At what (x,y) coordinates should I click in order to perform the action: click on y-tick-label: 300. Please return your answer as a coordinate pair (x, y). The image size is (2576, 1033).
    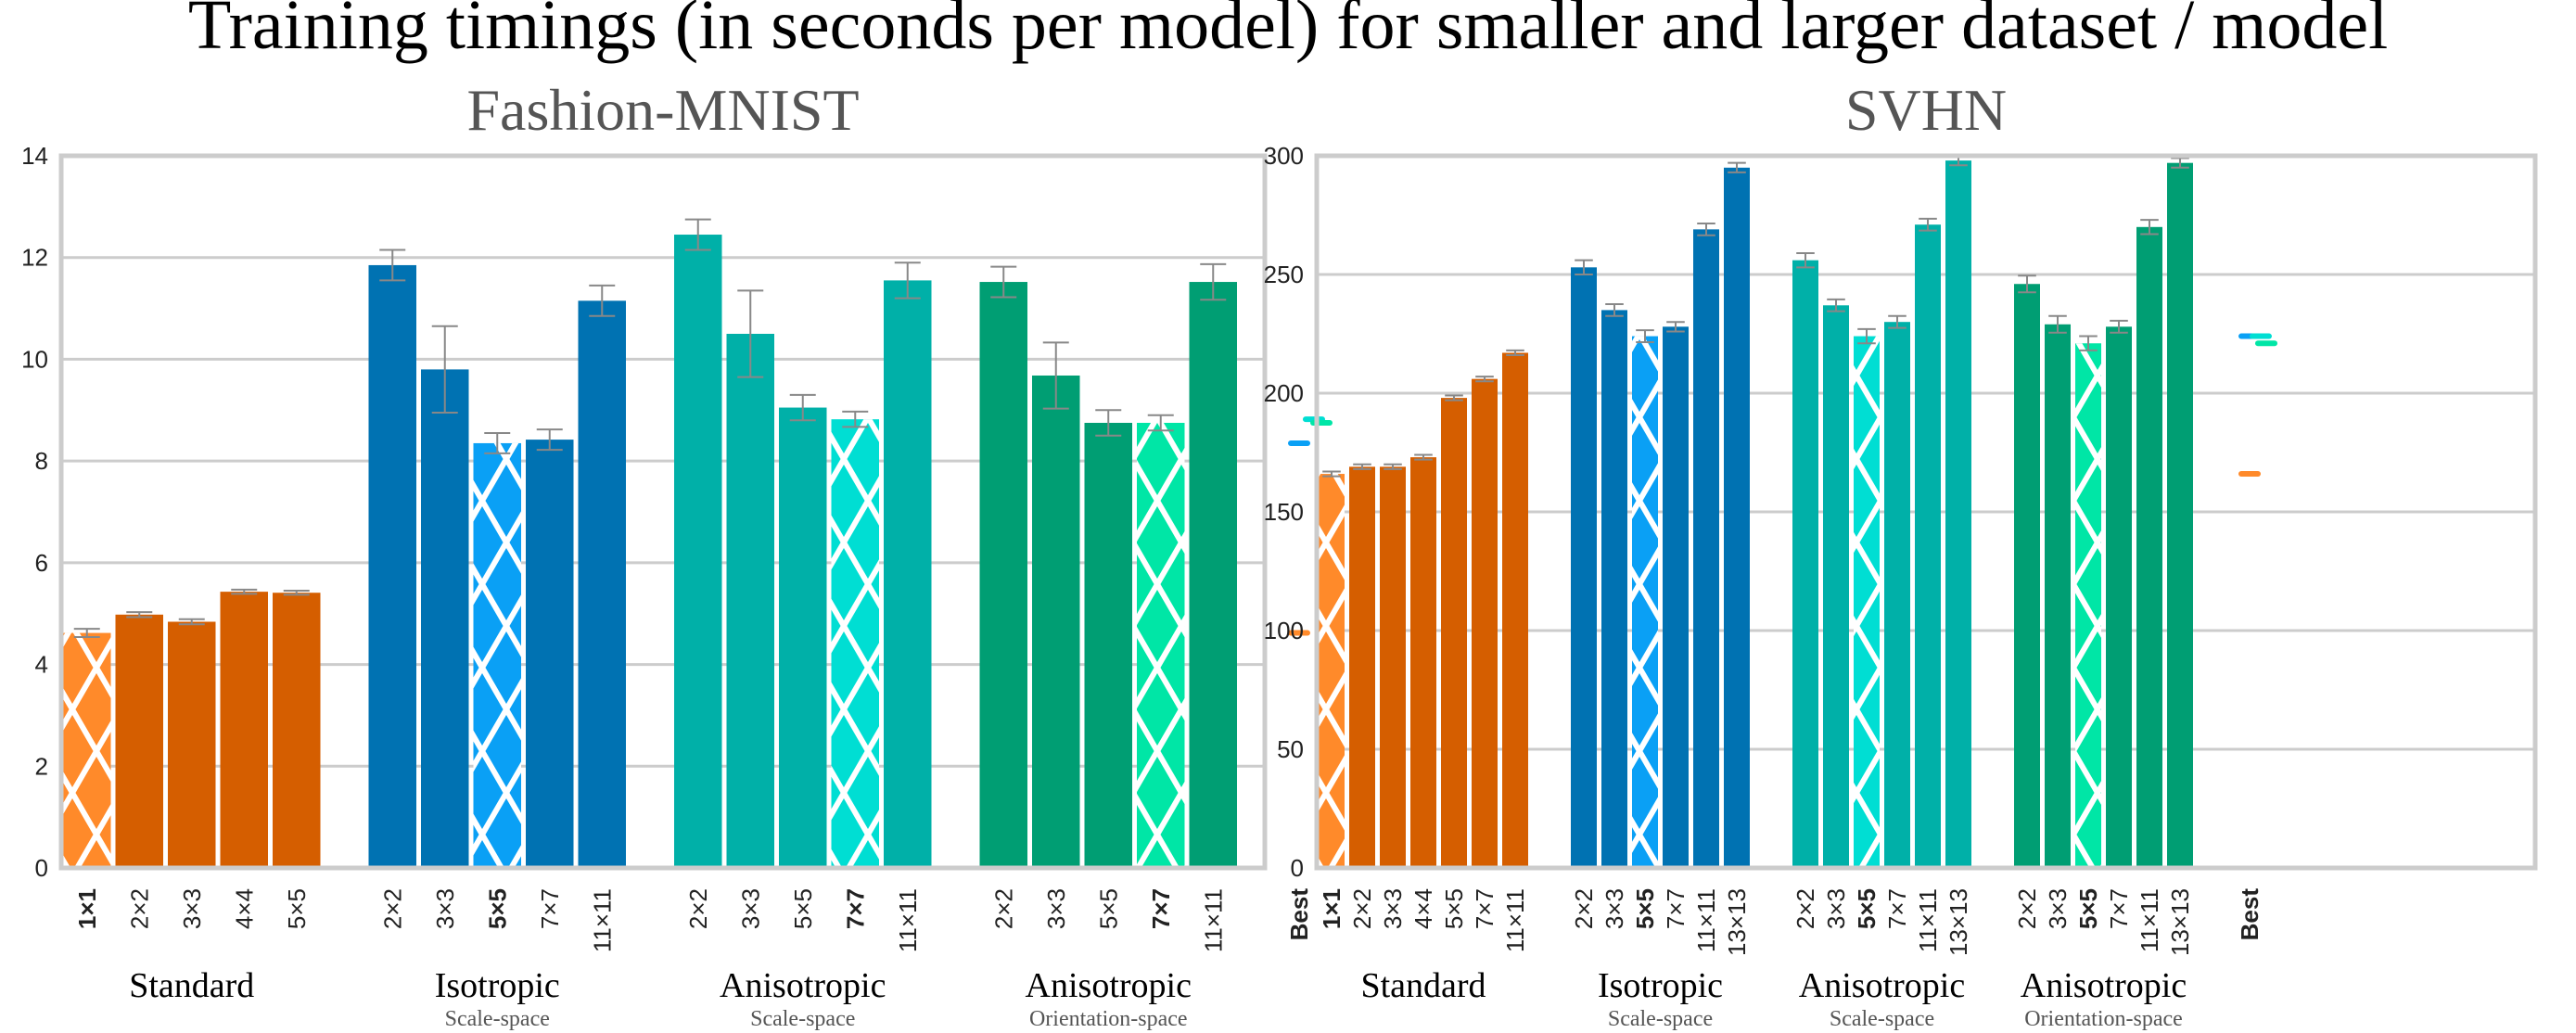
    Looking at the image, I should click on (1284, 156).